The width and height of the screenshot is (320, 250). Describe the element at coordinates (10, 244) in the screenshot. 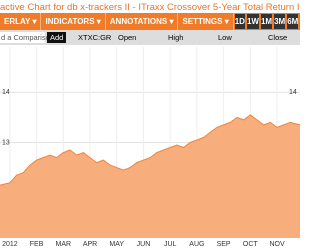

I see `x-tick-label: 2012` at that location.